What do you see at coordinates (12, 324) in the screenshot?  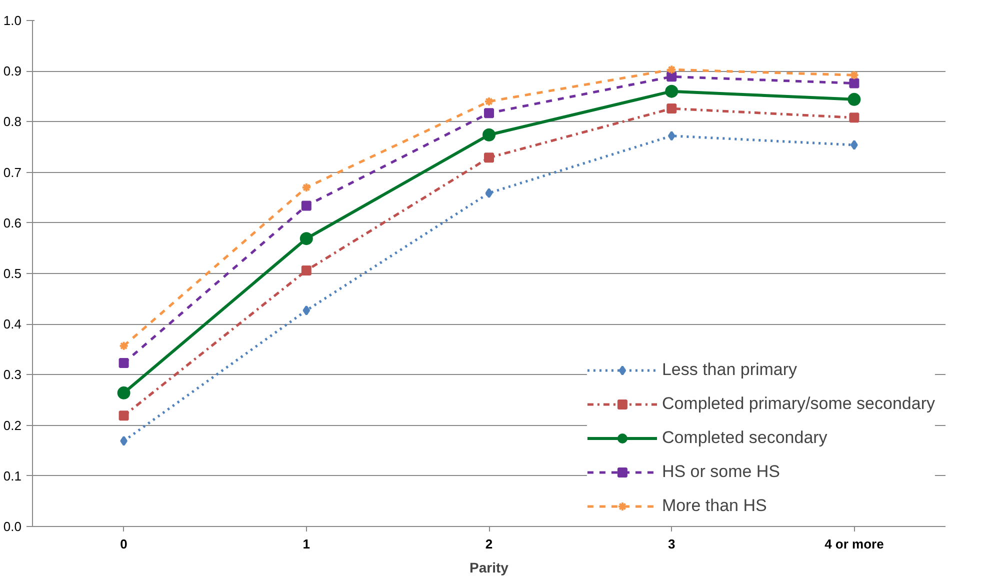 I see `y-tick-label: 0.4` at bounding box center [12, 324].